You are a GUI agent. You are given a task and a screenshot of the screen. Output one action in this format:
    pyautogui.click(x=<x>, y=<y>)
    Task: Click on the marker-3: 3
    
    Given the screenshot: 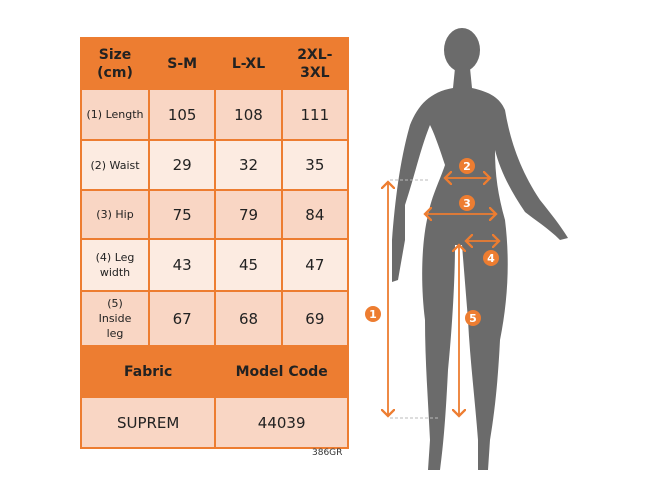 What is the action you would take?
    pyautogui.click(x=467, y=203)
    